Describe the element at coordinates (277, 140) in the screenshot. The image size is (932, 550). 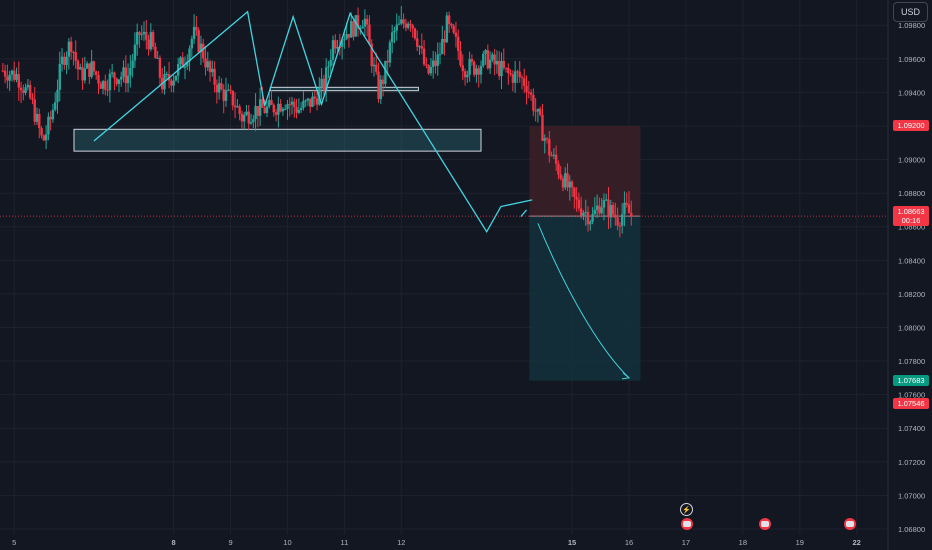
I see `support-resistance-zone` at that location.